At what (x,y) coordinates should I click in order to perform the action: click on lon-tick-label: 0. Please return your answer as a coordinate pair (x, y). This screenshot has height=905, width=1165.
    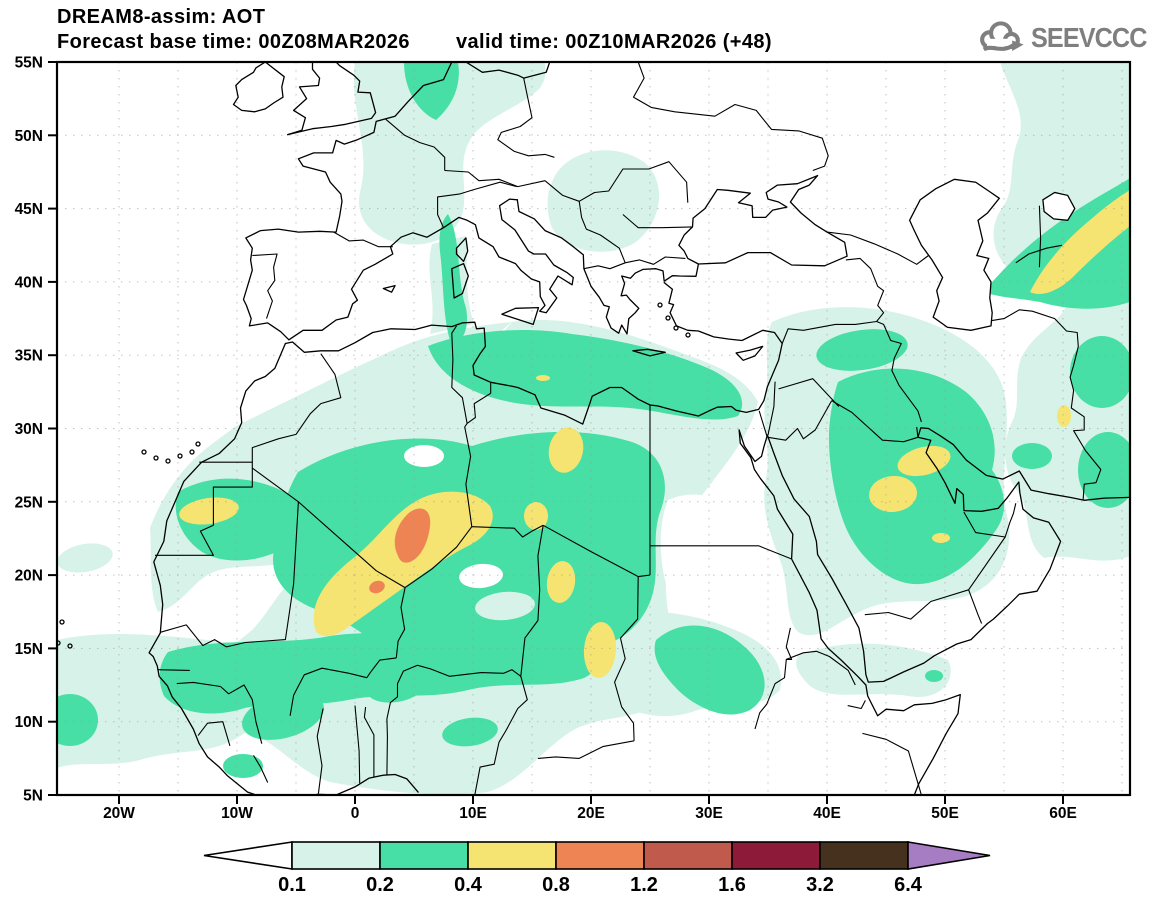
    Looking at the image, I should click on (355, 813).